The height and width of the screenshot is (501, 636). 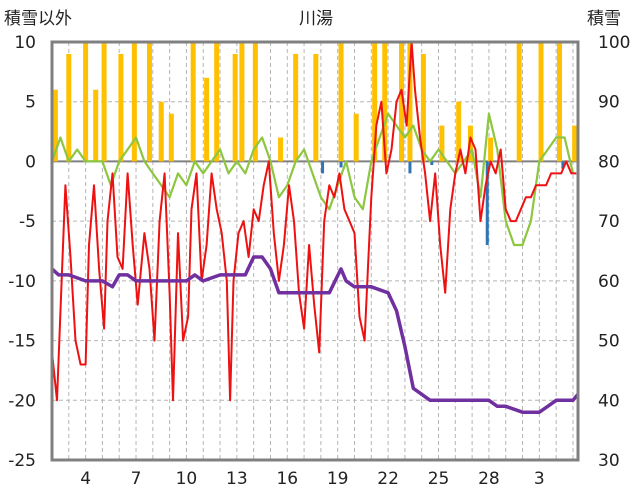 What do you see at coordinates (609, 103) in the screenshot?
I see `right-tick-label: 90` at bounding box center [609, 103].